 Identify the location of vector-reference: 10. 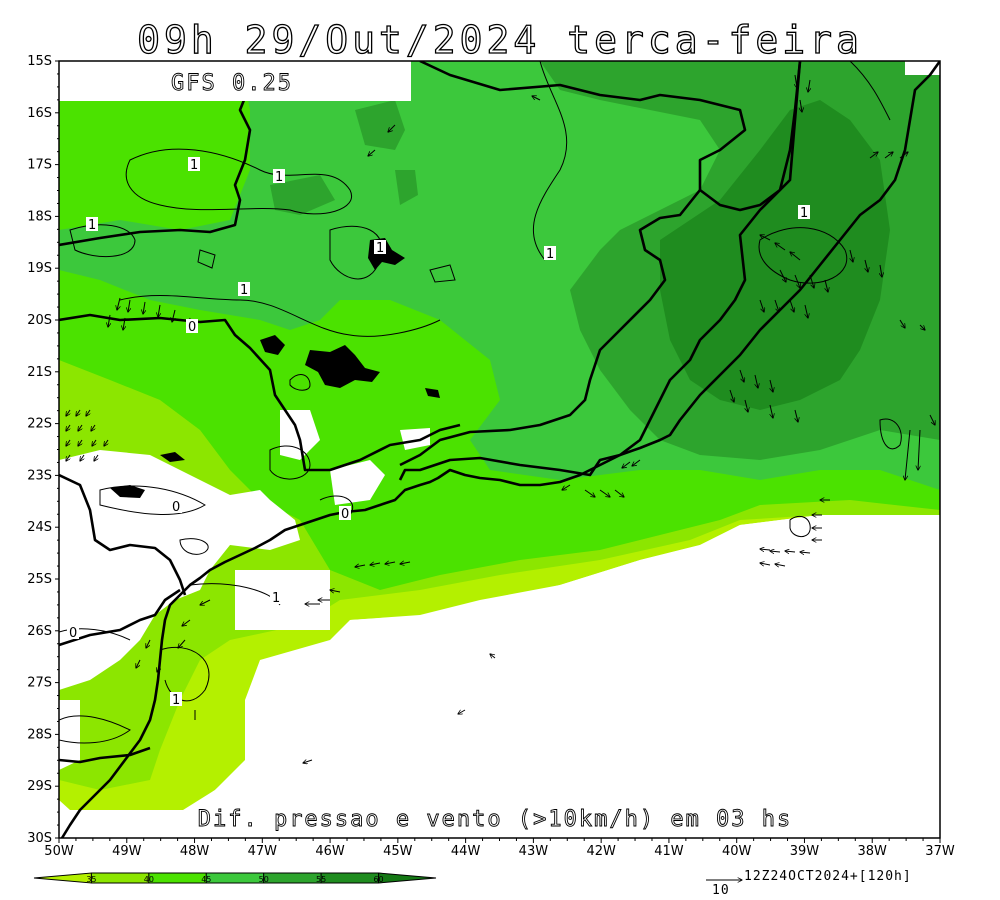
(724, 889).